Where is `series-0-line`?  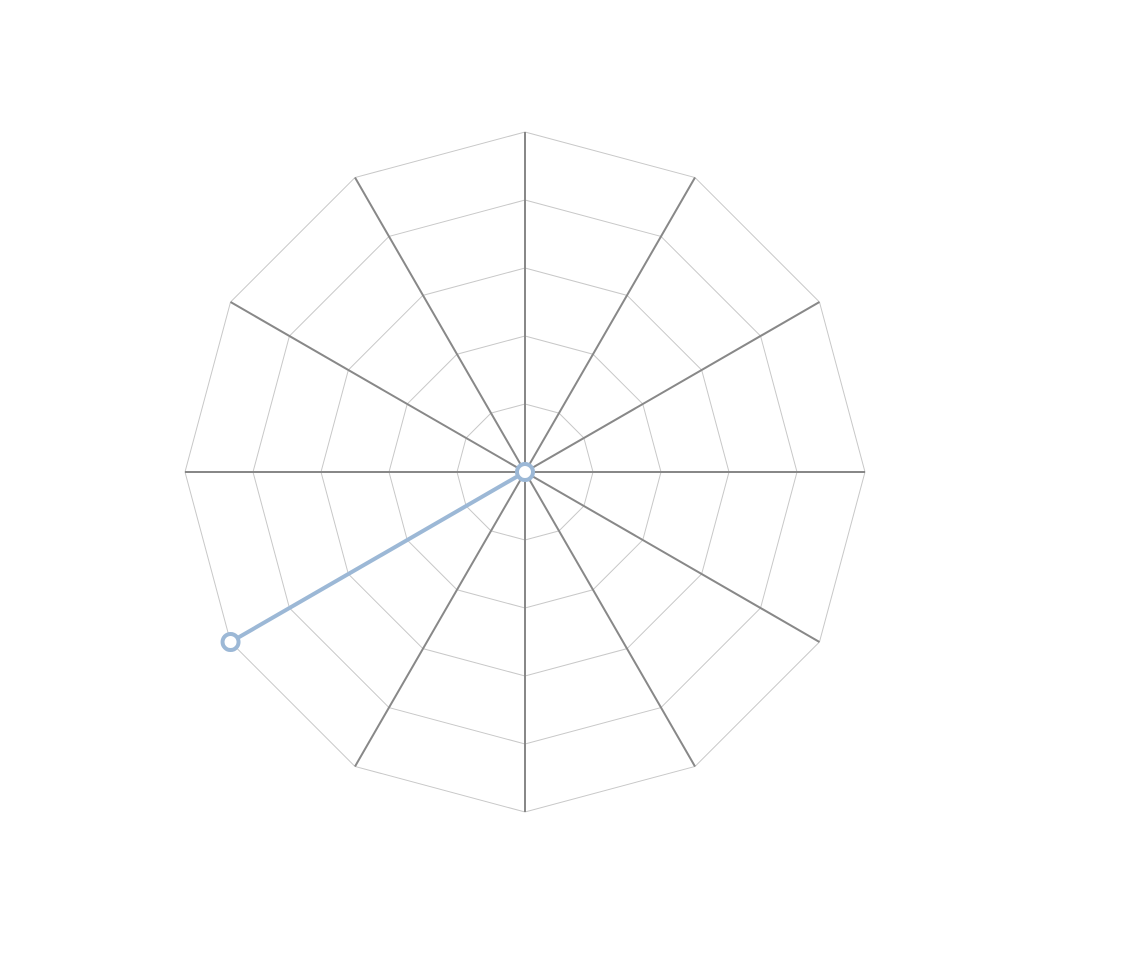 series-0-line is located at coordinates (377, 557).